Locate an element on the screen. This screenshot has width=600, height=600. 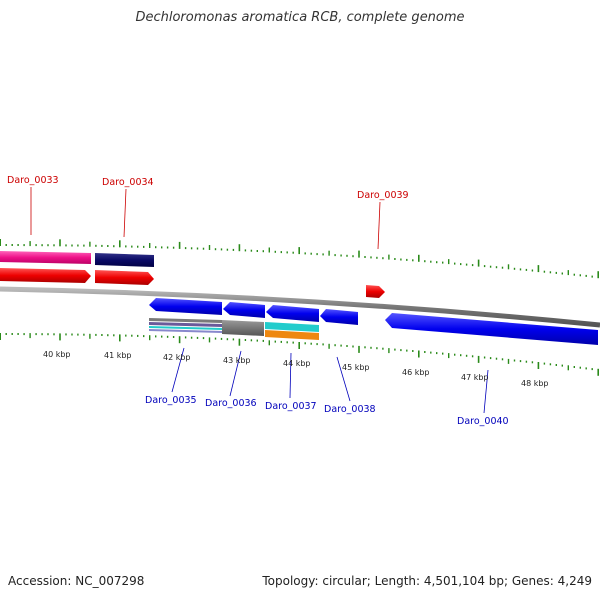
kbp-label-44: 44 kbp is located at coordinates (297, 363).